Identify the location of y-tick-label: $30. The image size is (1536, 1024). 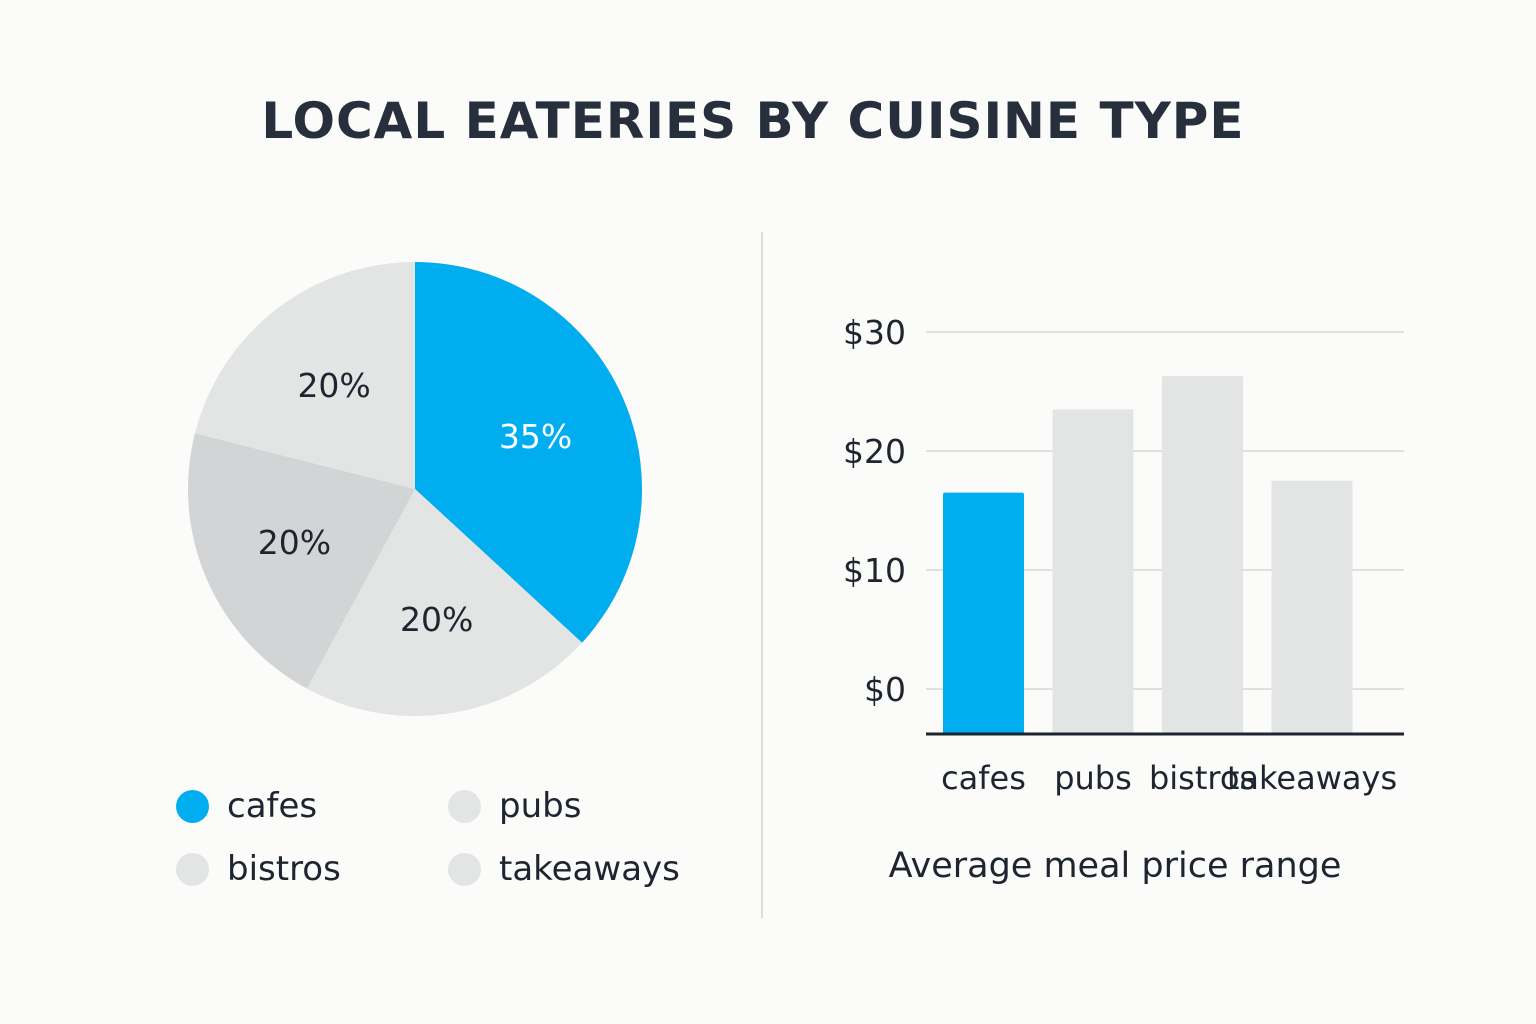
(874, 332).